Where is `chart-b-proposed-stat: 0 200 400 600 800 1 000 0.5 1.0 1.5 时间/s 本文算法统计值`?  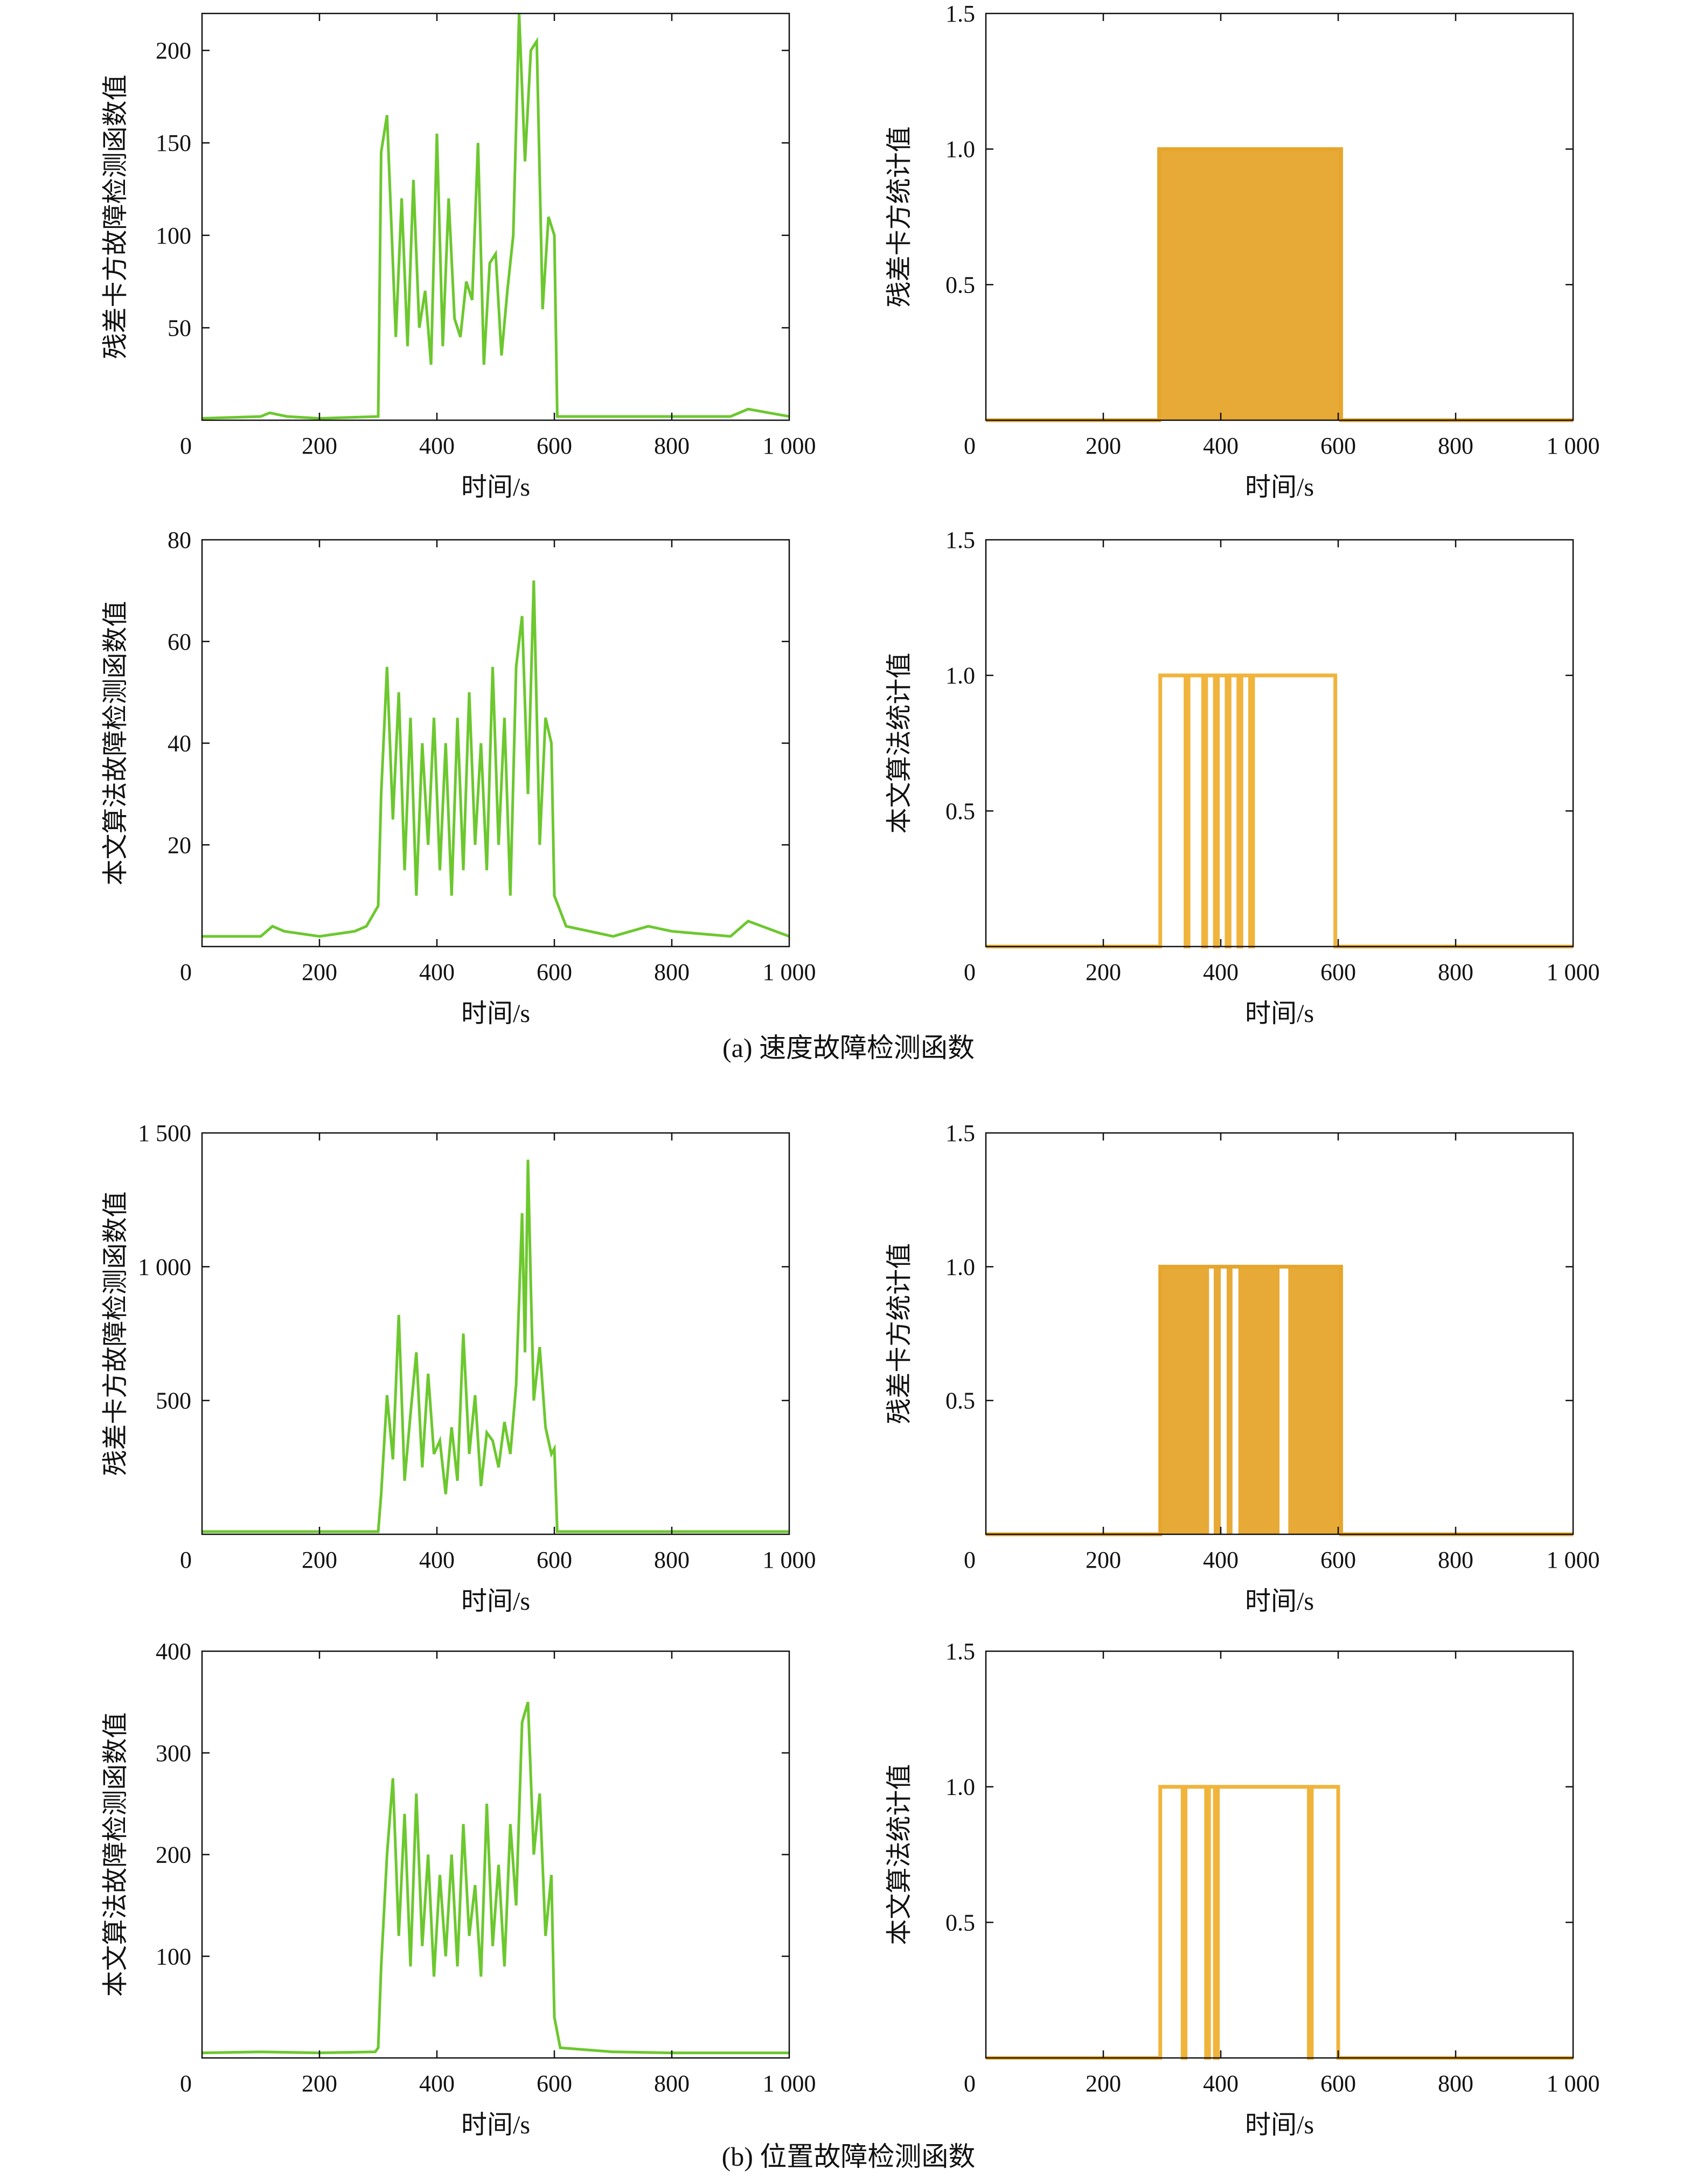 chart-b-proposed-stat: 0 200 400 600 800 1 000 0.5 1.0 1.5 时间/s 本文算法统计值 is located at coordinates (1242, 1888).